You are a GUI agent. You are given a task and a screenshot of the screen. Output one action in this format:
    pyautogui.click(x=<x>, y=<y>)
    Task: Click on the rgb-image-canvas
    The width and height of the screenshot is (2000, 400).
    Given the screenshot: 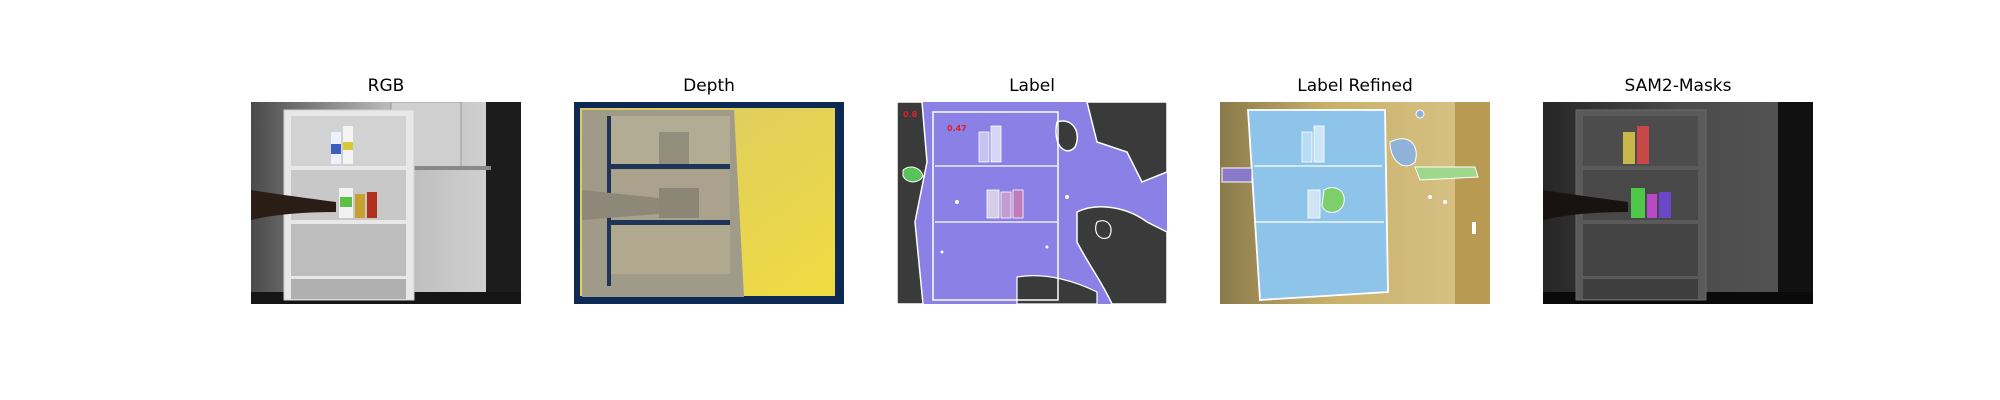 What is the action you would take?
    pyautogui.click(x=386, y=203)
    